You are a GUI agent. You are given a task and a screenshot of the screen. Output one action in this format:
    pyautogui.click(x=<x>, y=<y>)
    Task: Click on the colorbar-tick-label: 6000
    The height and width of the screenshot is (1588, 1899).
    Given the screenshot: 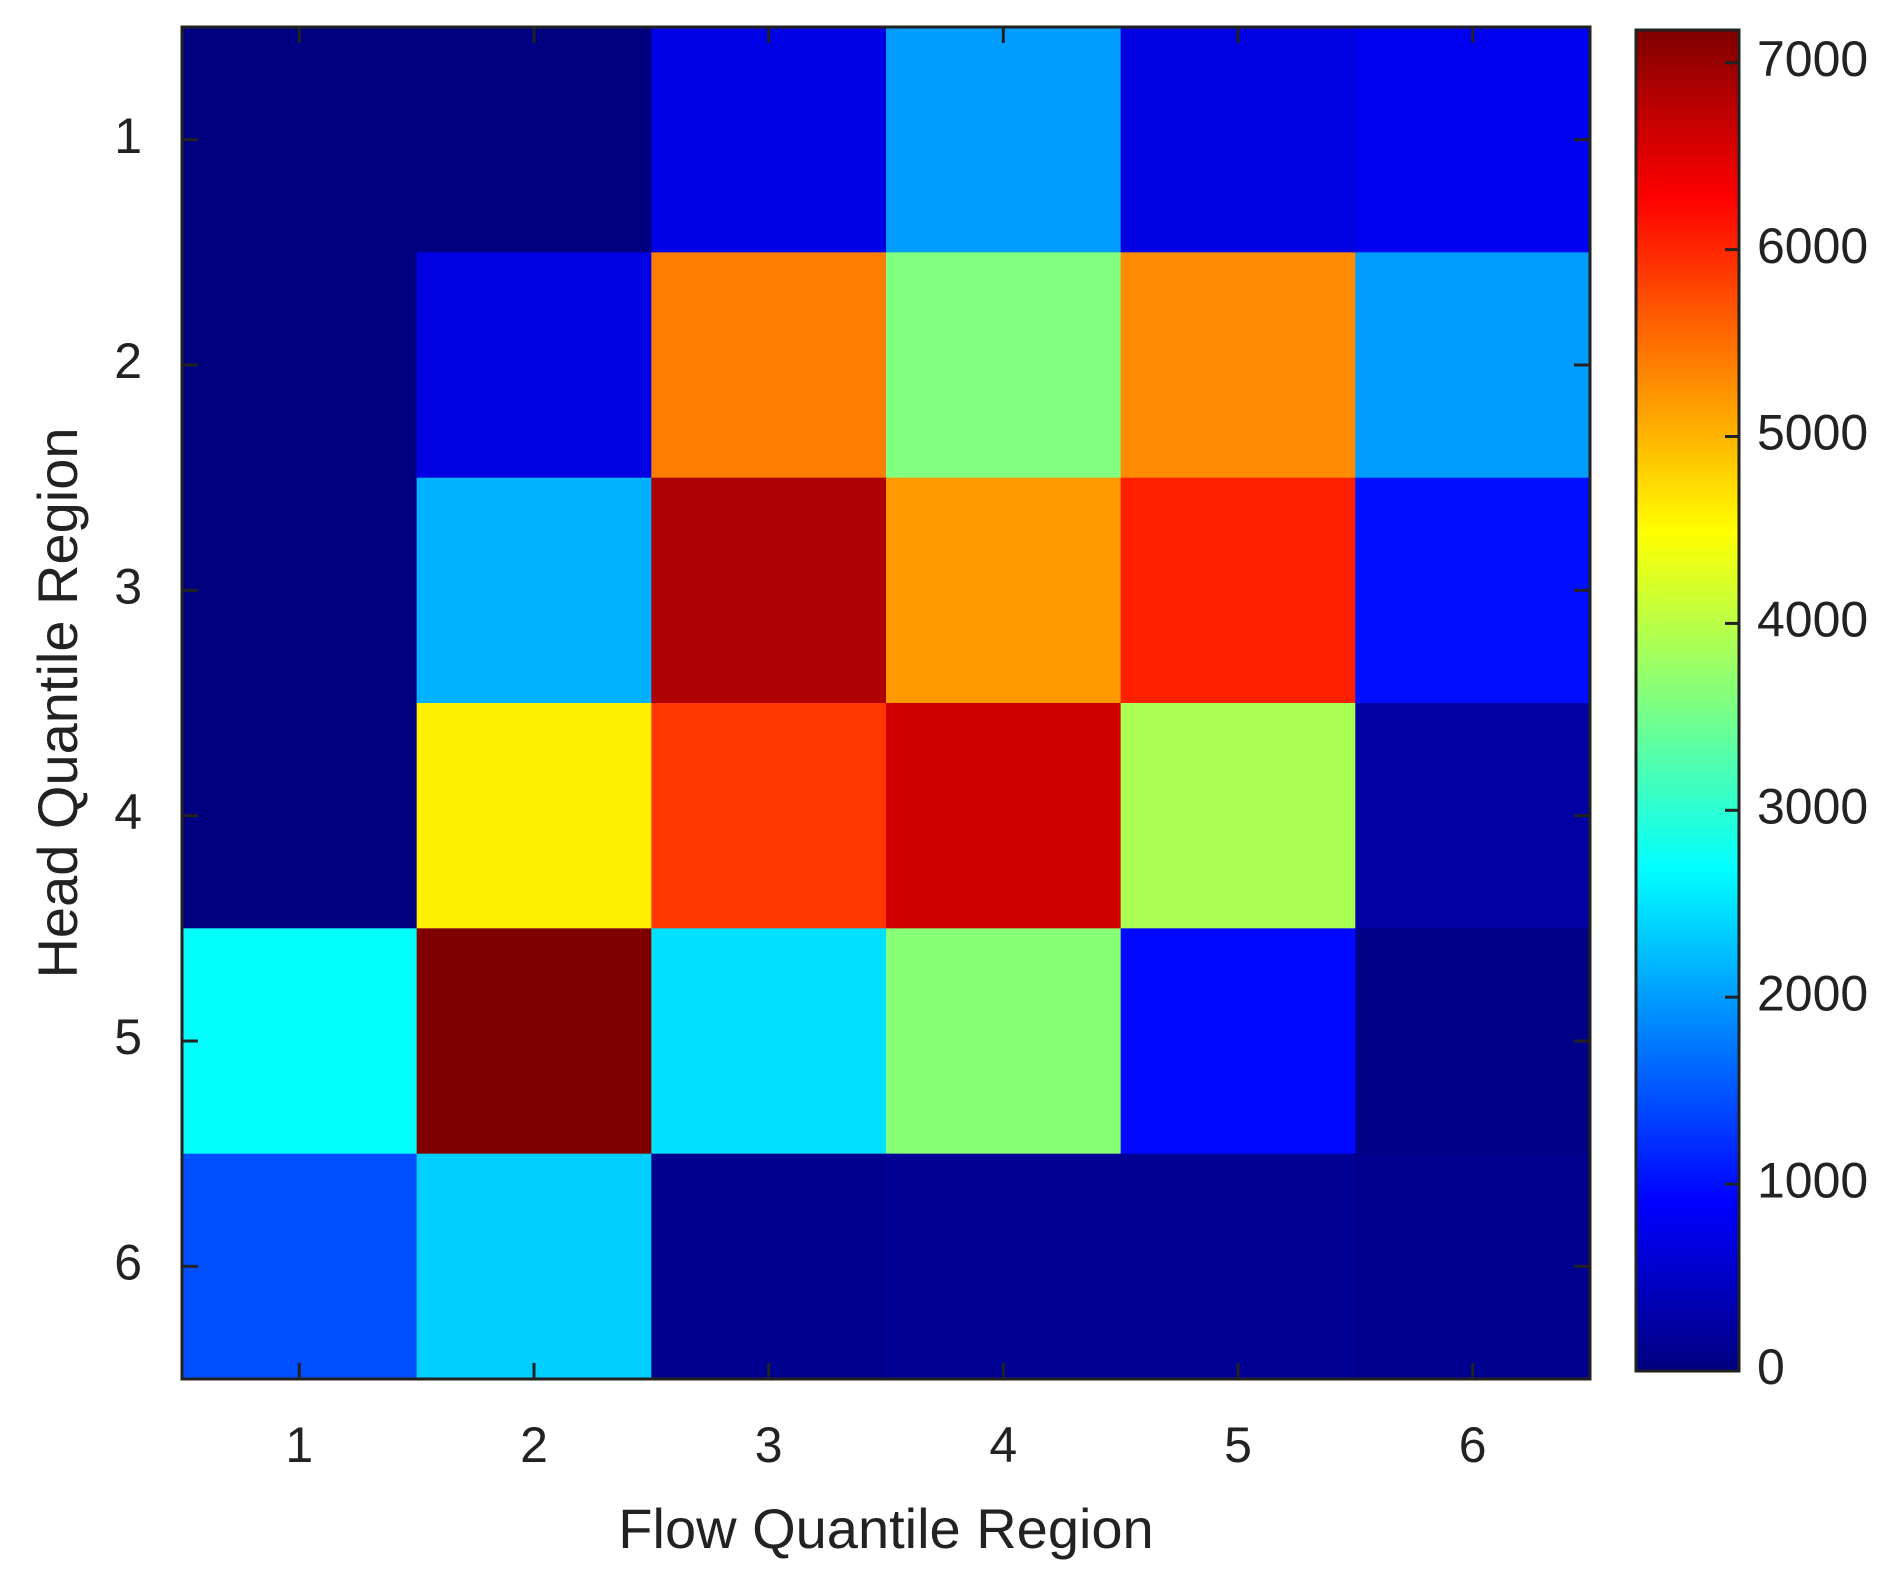 What is the action you would take?
    pyautogui.click(x=1812, y=246)
    